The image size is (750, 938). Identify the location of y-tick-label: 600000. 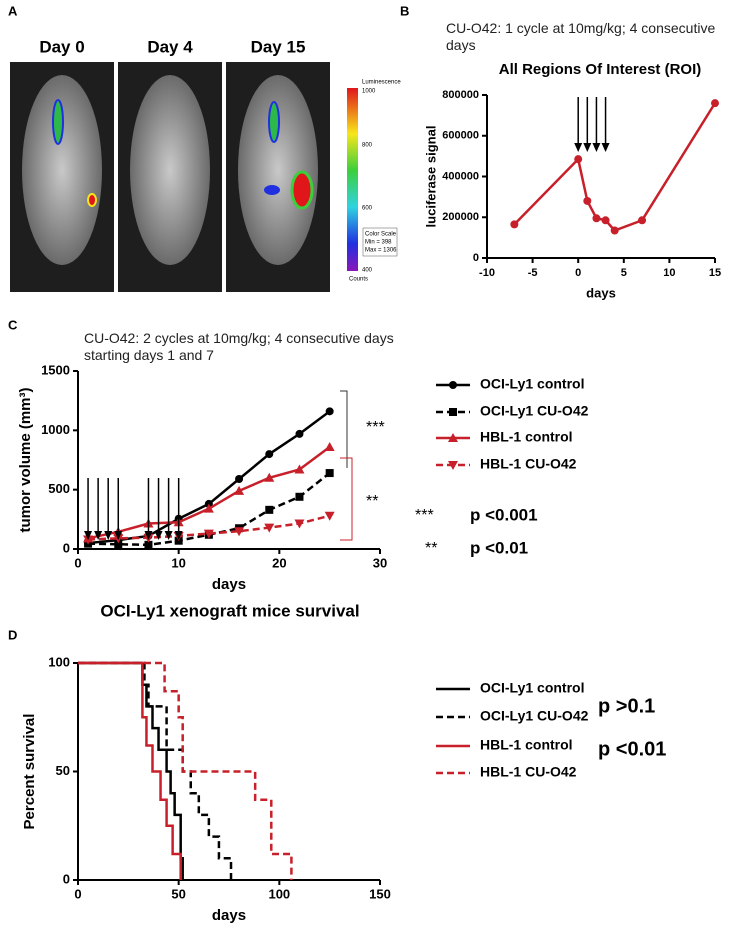
(460, 136).